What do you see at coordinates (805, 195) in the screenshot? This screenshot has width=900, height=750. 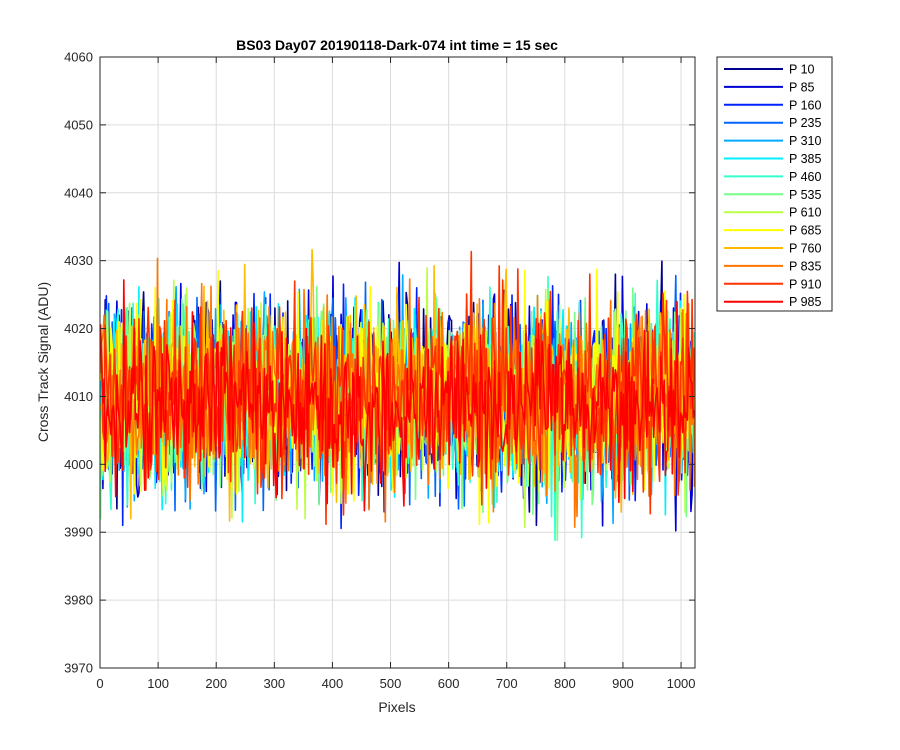 I see `legend-label: P 535` at bounding box center [805, 195].